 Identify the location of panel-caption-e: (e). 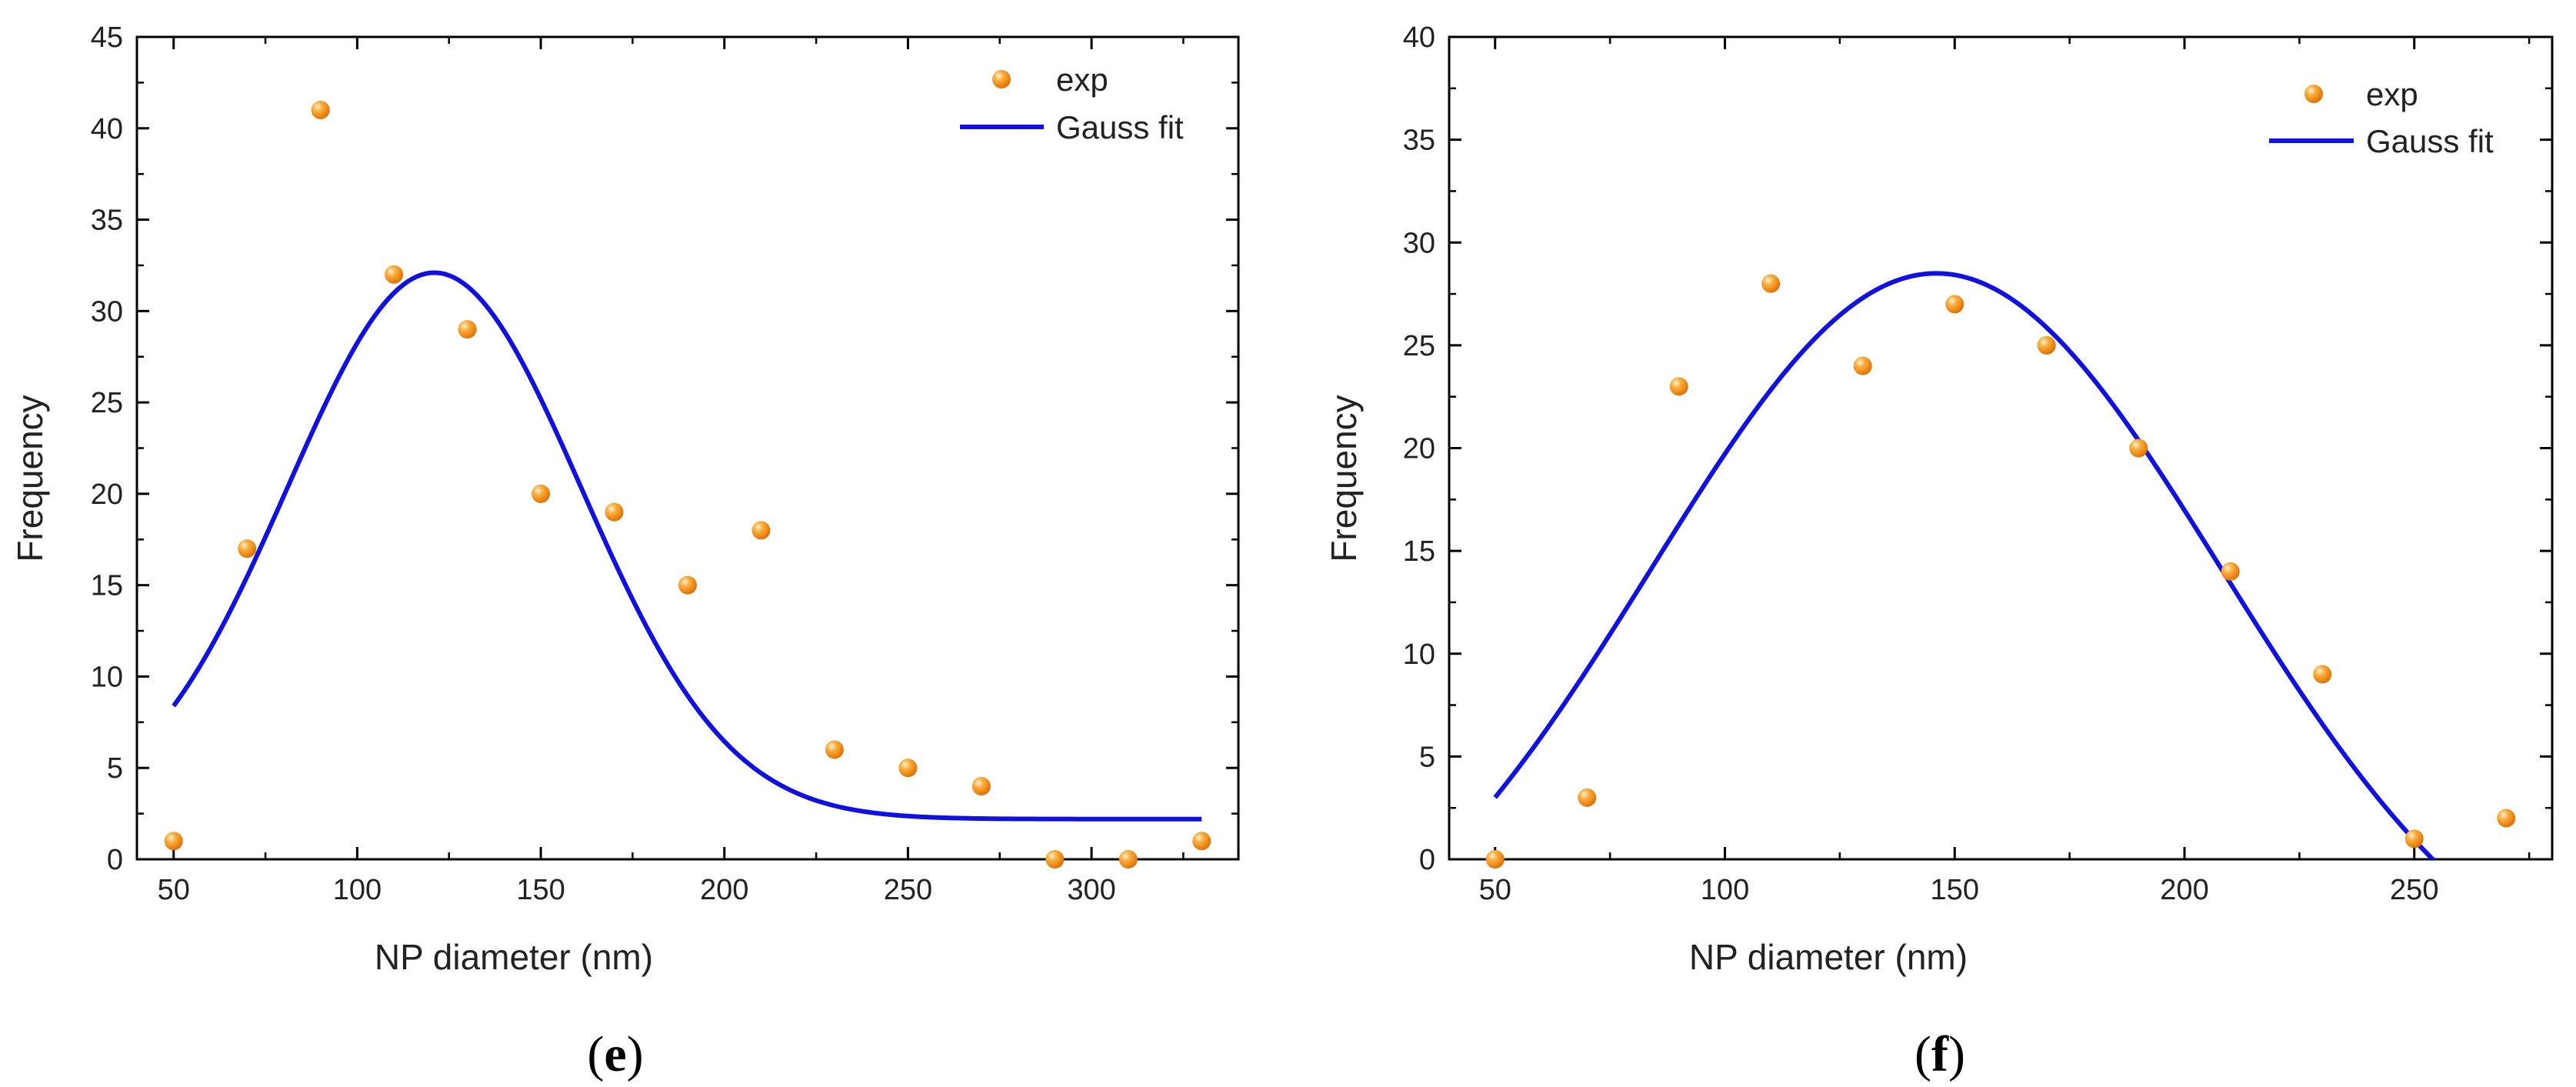
(615, 1054).